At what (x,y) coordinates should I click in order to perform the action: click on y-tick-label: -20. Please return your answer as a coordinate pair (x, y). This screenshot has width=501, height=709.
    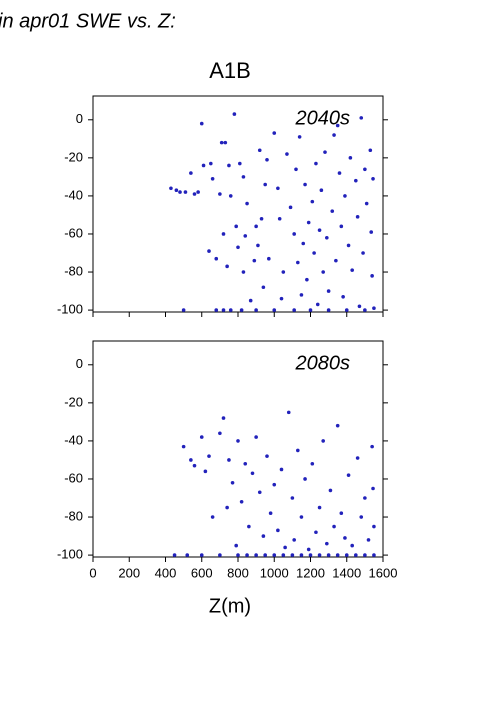
    Looking at the image, I should click on (73, 401).